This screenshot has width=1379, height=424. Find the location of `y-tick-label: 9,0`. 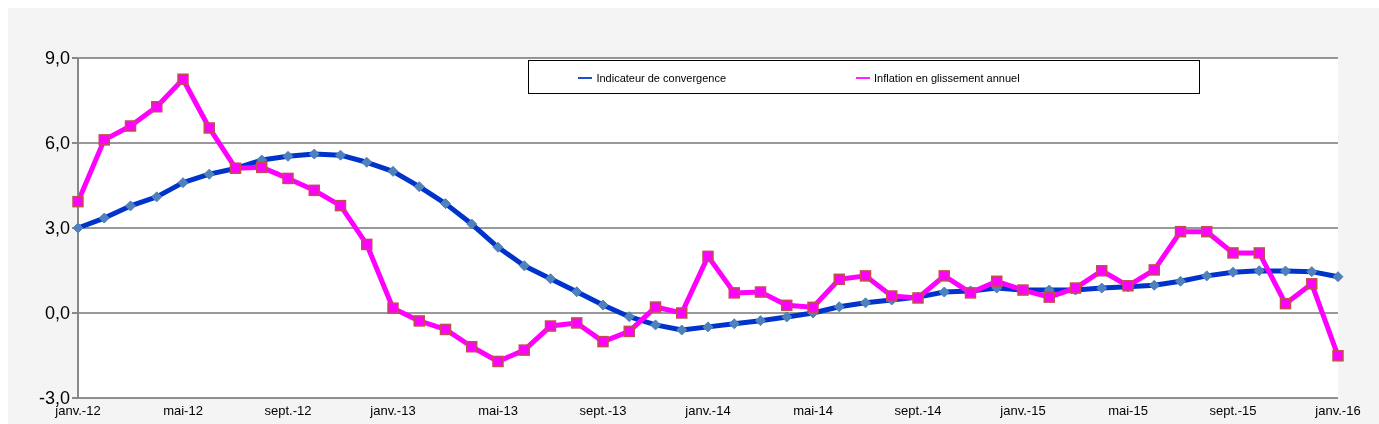

y-tick-label: 9,0 is located at coordinates (57, 58).